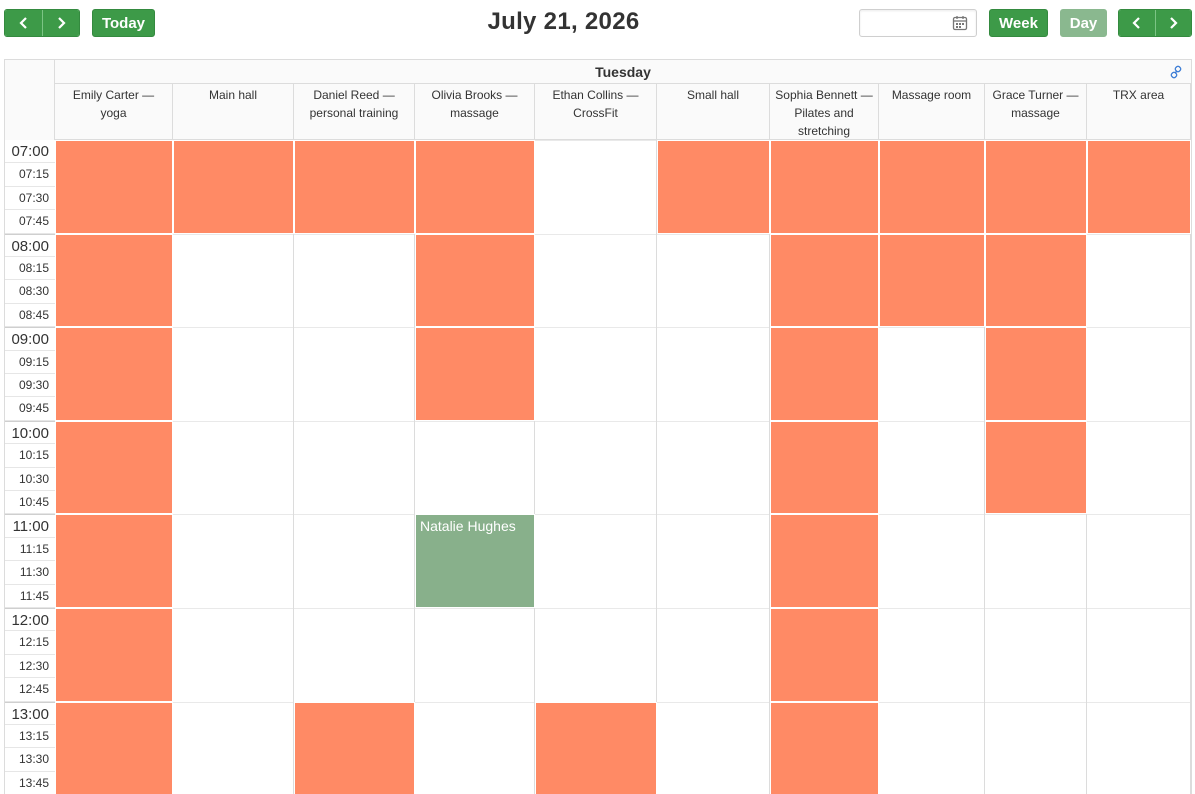  I want to click on resource-header: Small hall, so click(713, 112).